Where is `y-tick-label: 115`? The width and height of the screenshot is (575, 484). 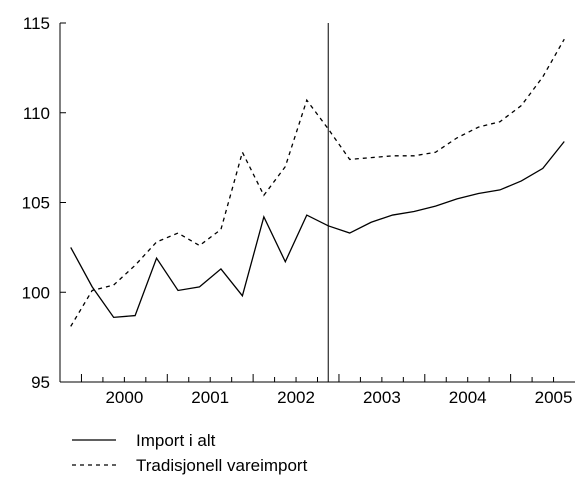 y-tick-label: 115 is located at coordinates (36, 23).